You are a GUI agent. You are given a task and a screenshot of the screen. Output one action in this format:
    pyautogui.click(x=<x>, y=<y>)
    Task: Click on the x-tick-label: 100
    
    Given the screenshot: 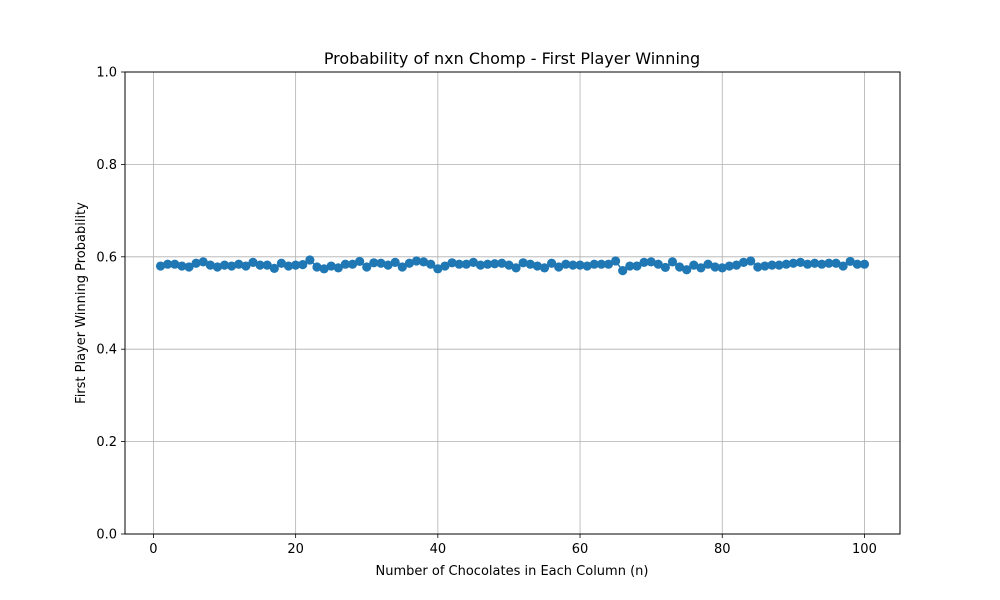 What is the action you would take?
    pyautogui.click(x=864, y=549)
    